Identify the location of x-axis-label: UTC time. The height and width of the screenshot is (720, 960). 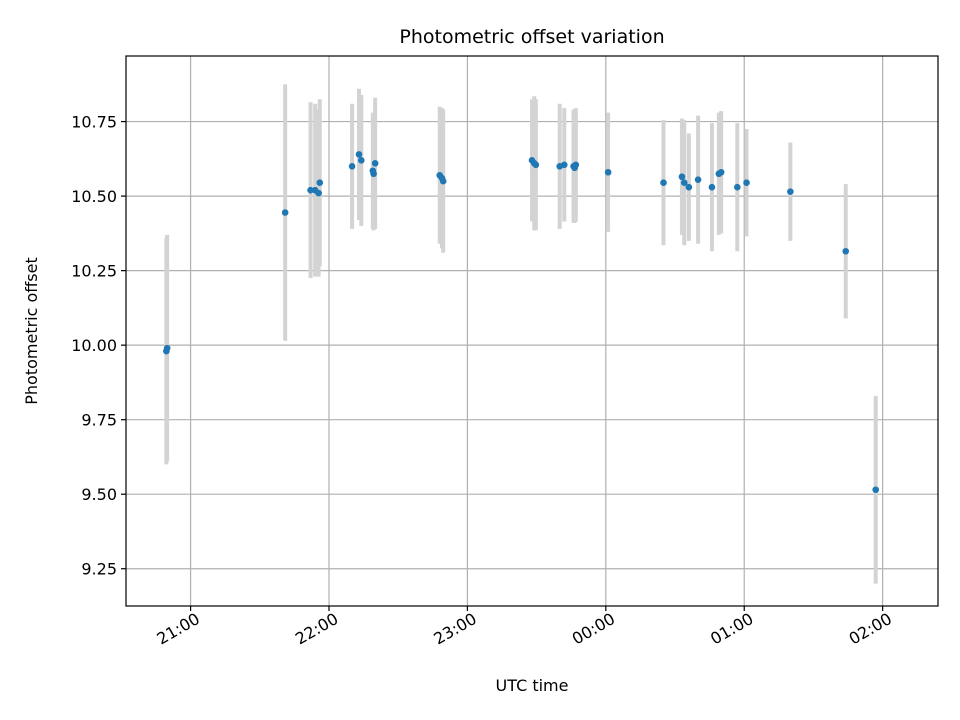
(532, 685).